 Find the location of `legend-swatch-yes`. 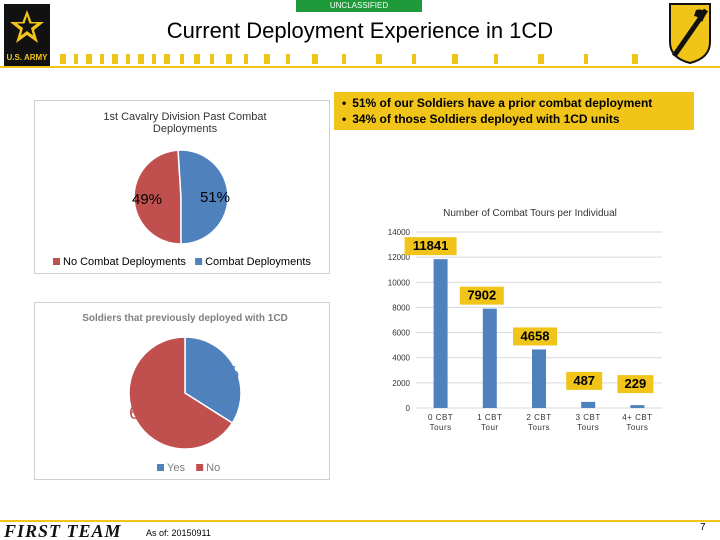

legend-swatch-yes is located at coordinates (160, 467).